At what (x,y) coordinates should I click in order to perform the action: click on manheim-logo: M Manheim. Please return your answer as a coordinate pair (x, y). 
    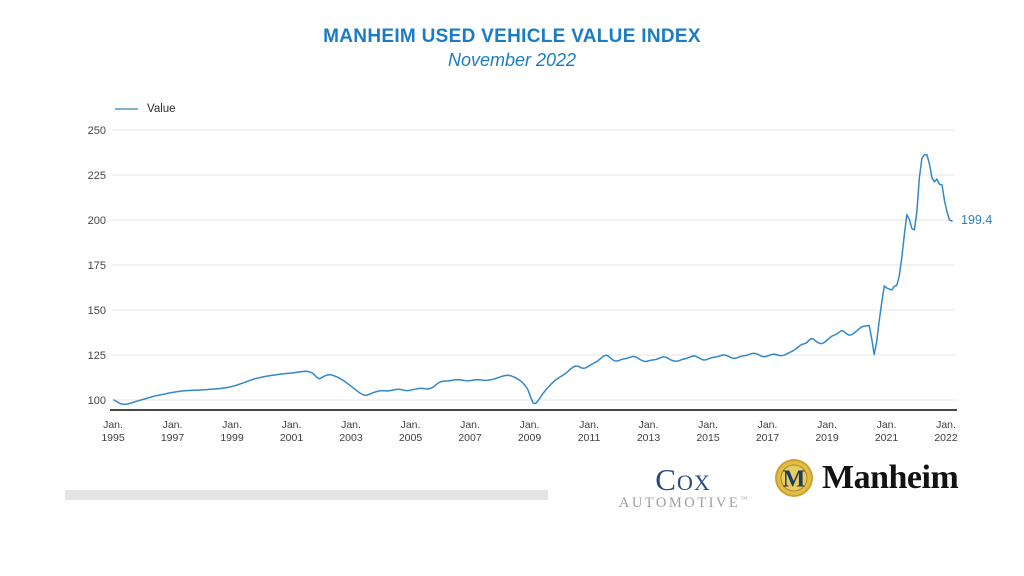
    Looking at the image, I should click on (866, 478).